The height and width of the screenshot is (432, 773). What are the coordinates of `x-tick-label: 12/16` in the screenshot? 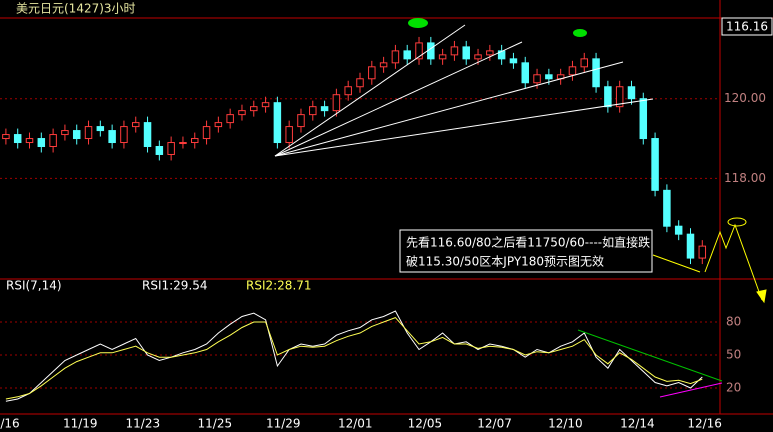 It's located at (704, 424).